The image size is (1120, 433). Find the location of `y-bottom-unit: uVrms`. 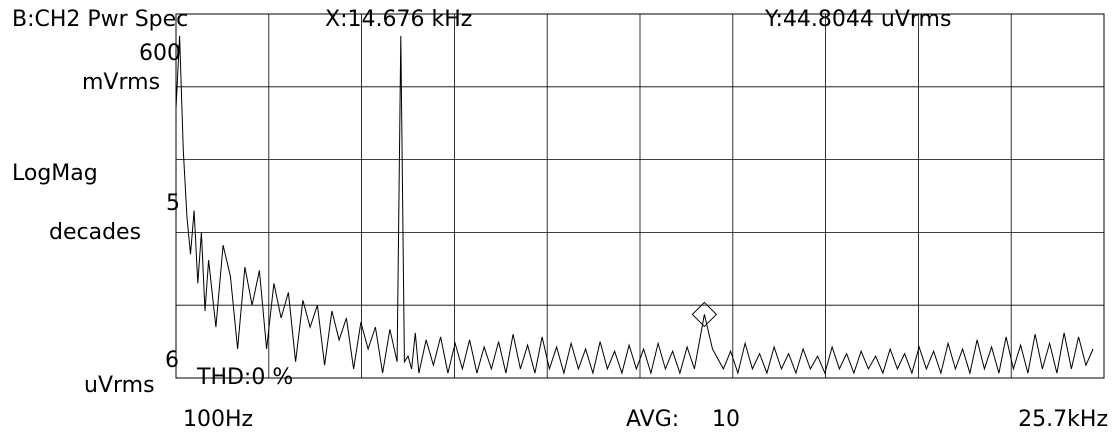

y-bottom-unit: uVrms is located at coordinates (119, 385).